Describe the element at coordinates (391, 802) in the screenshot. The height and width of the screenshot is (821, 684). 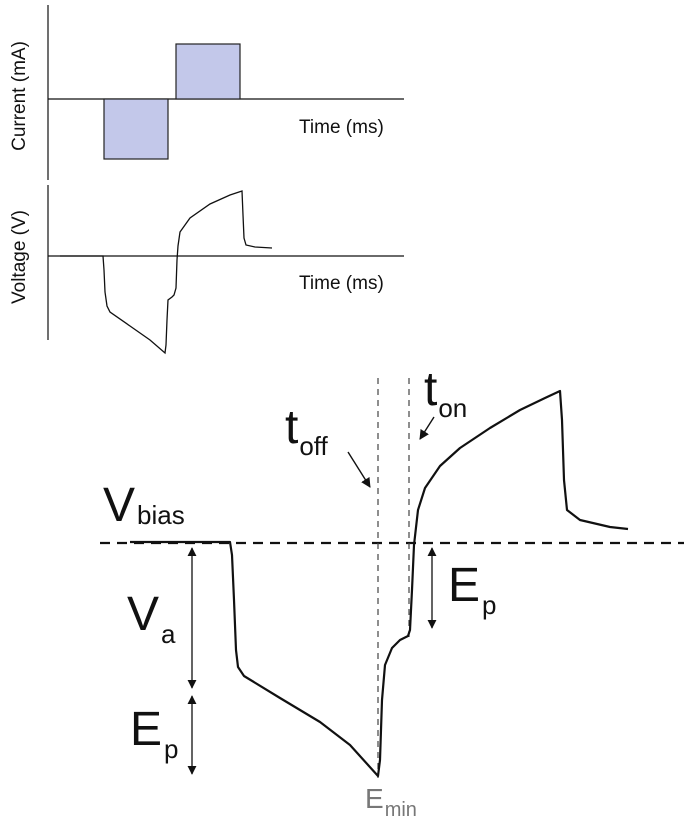
I see `e-min-label: Emin` at that location.